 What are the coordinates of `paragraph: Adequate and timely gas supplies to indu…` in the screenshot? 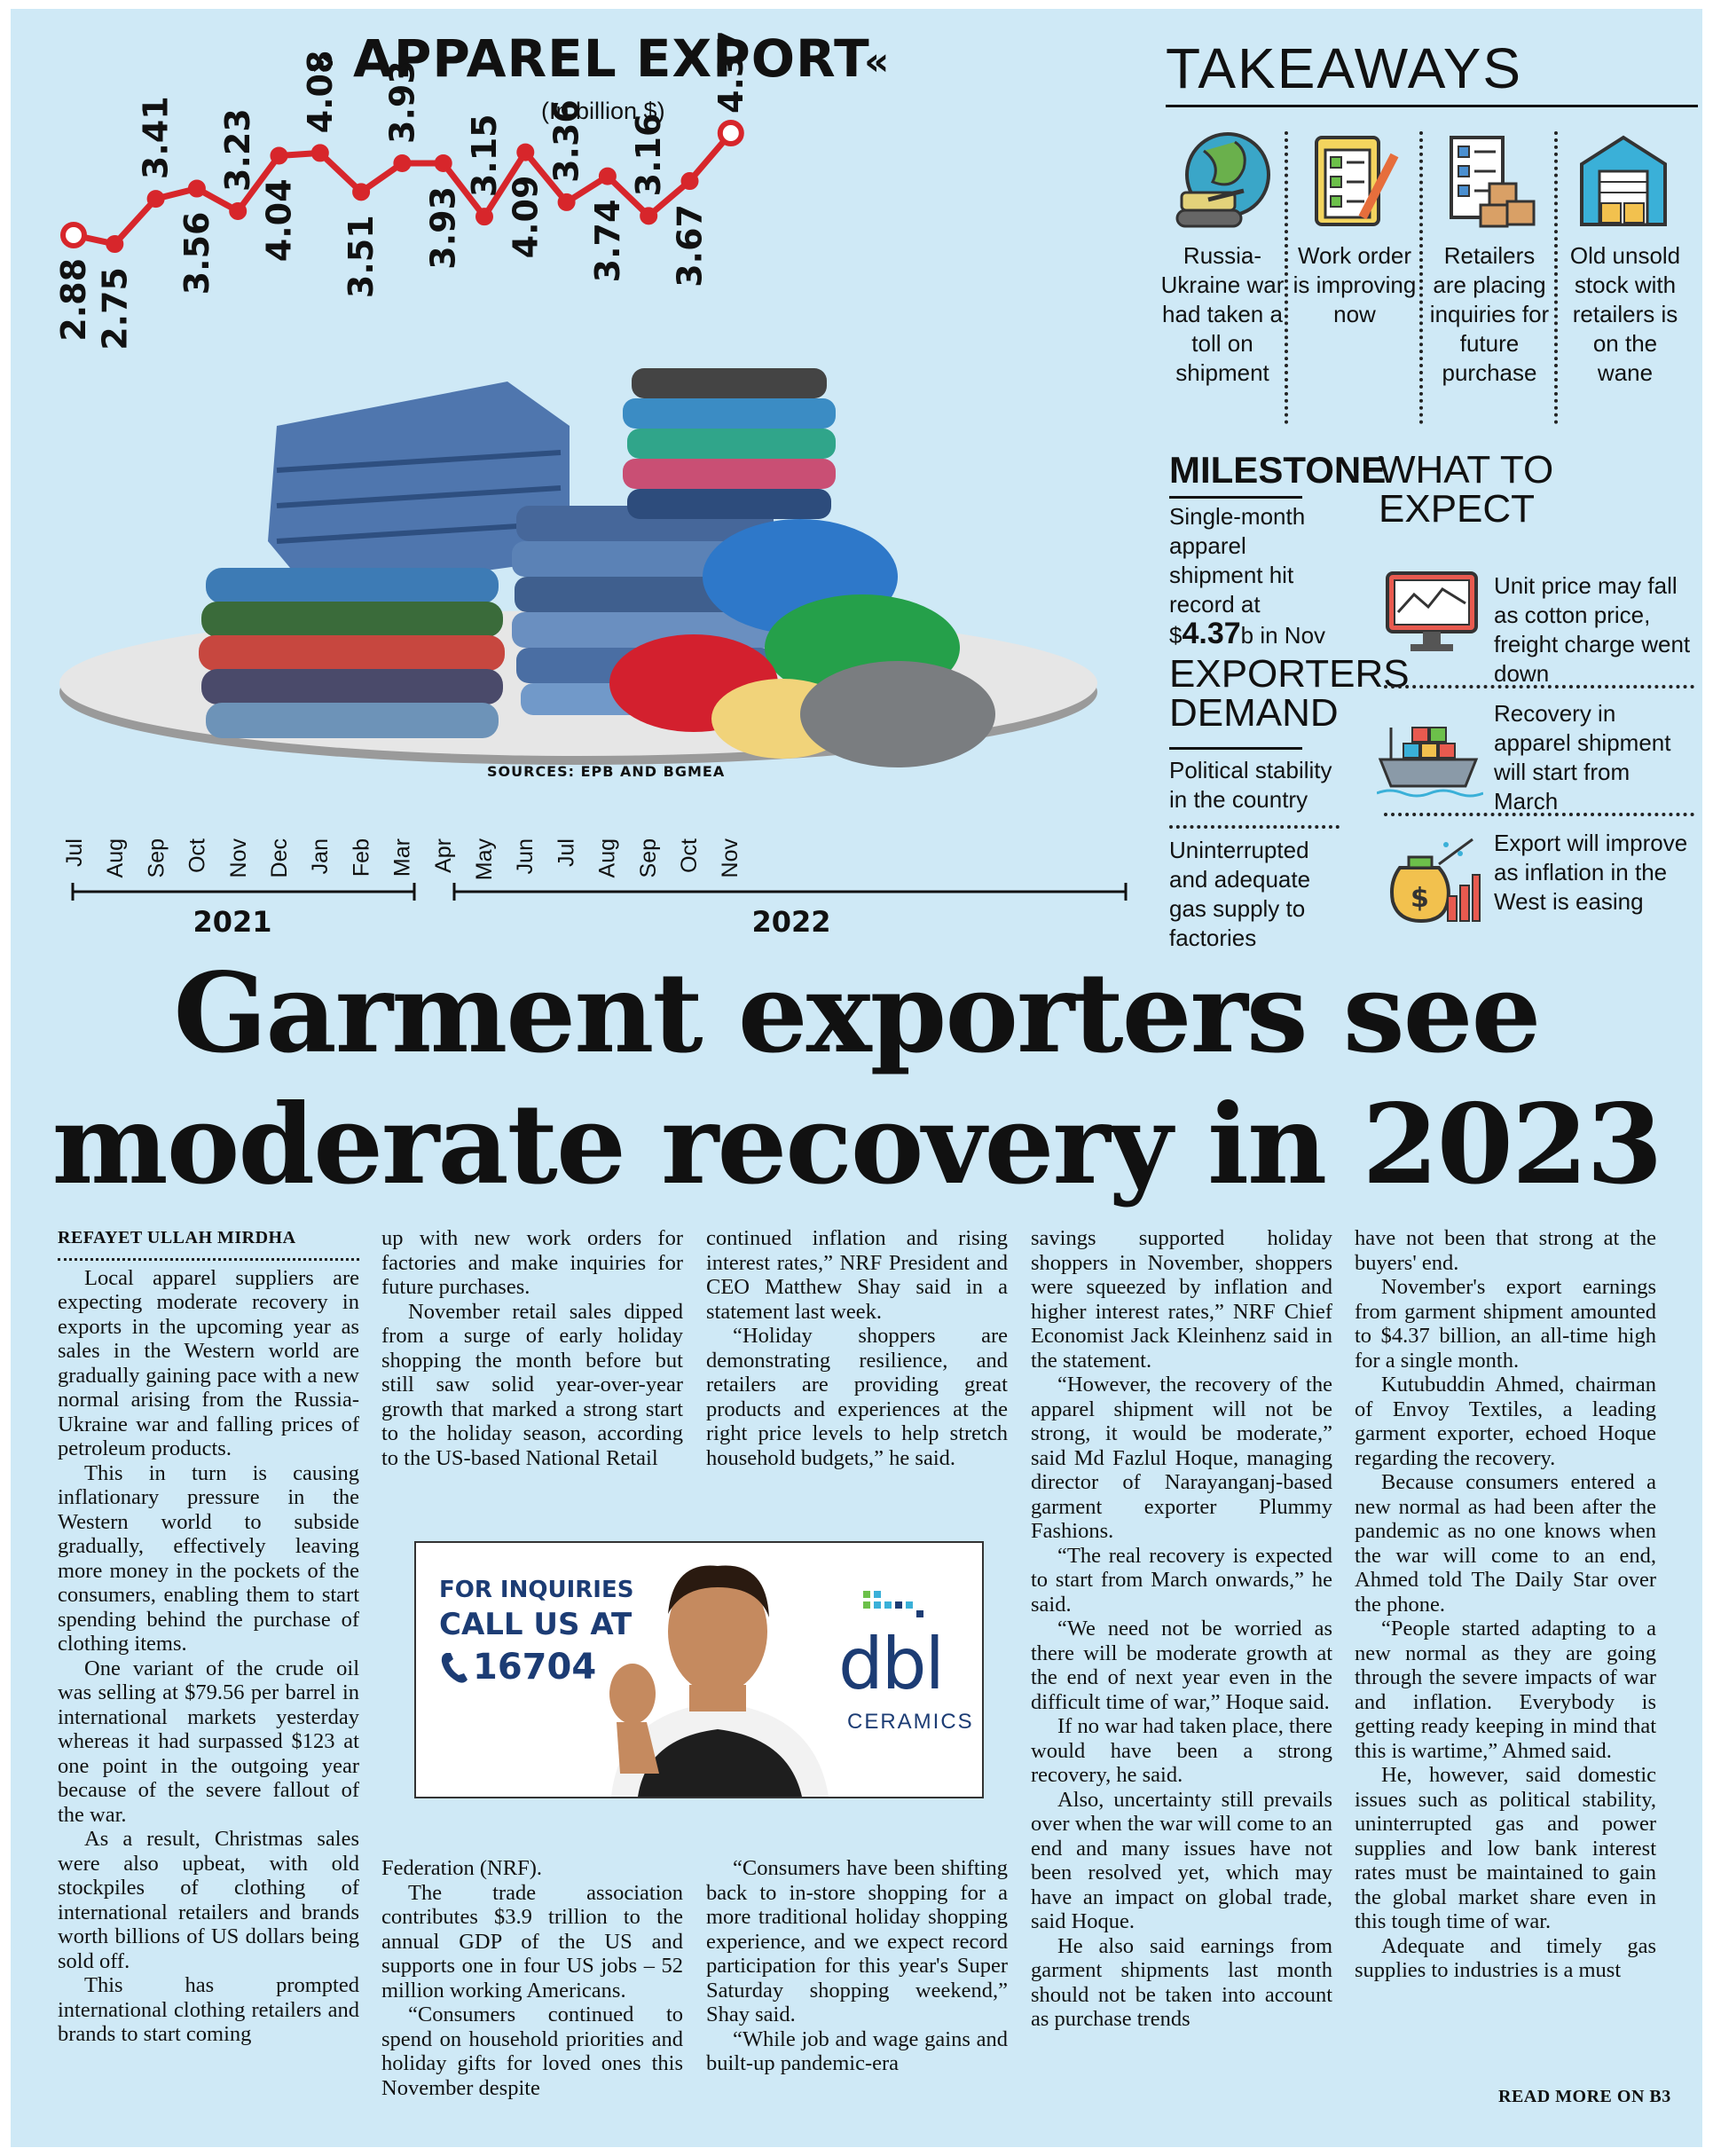 It's located at (1505, 1958).